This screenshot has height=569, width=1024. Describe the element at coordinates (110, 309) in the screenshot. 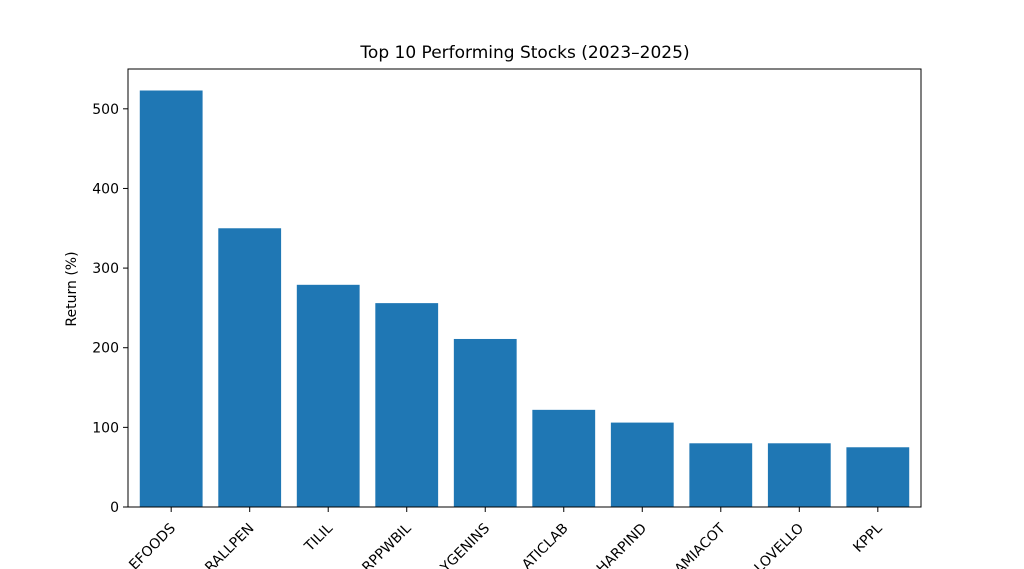

I see `y-ticks-group: 0 100 200 300 400 500` at that location.